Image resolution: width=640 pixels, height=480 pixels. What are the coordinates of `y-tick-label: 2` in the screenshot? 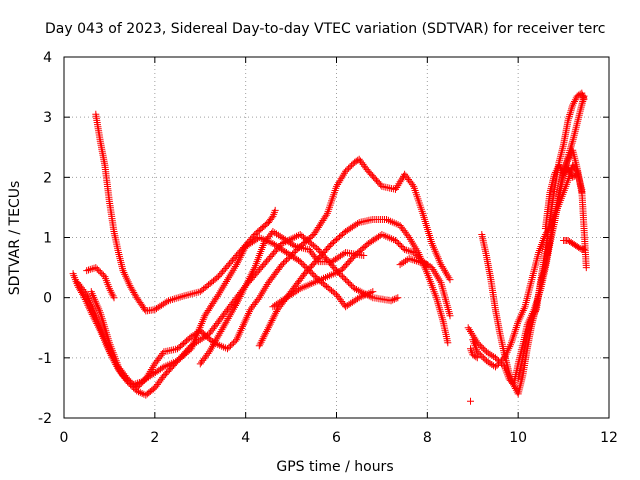 It's located at (47, 178).